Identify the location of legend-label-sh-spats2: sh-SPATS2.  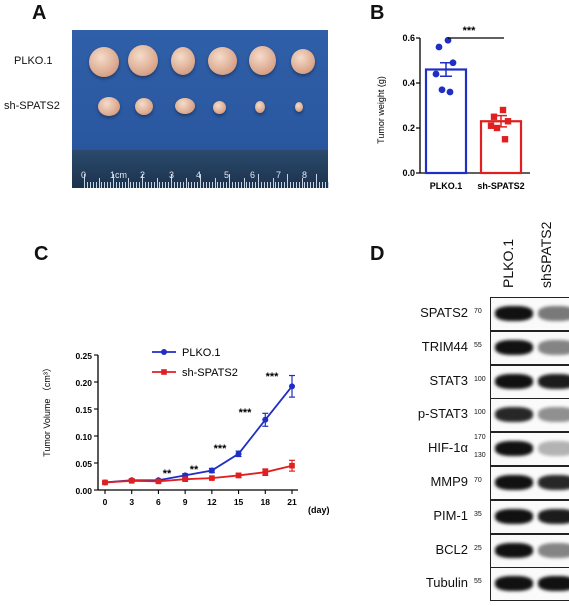
(210, 373).